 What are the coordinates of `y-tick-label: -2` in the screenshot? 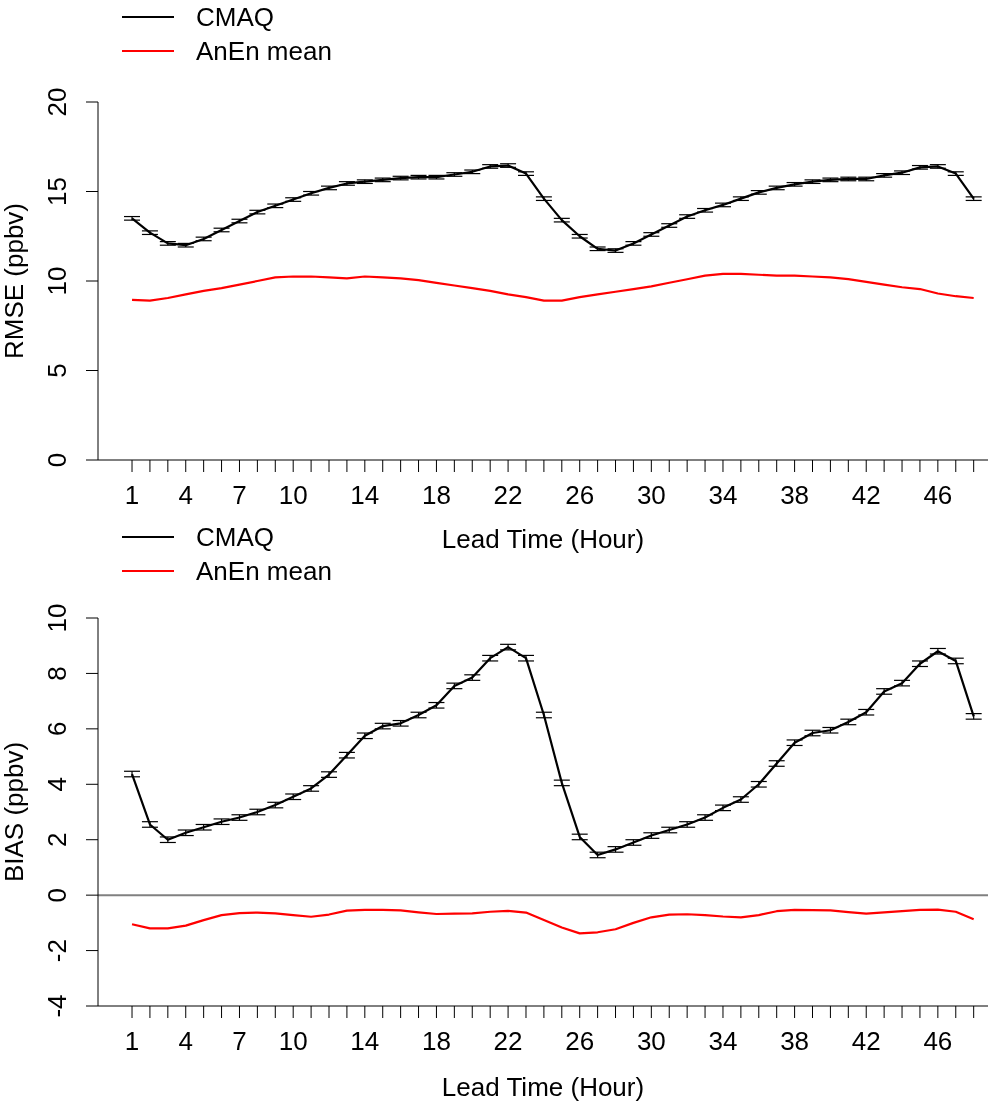 It's located at (57, 951).